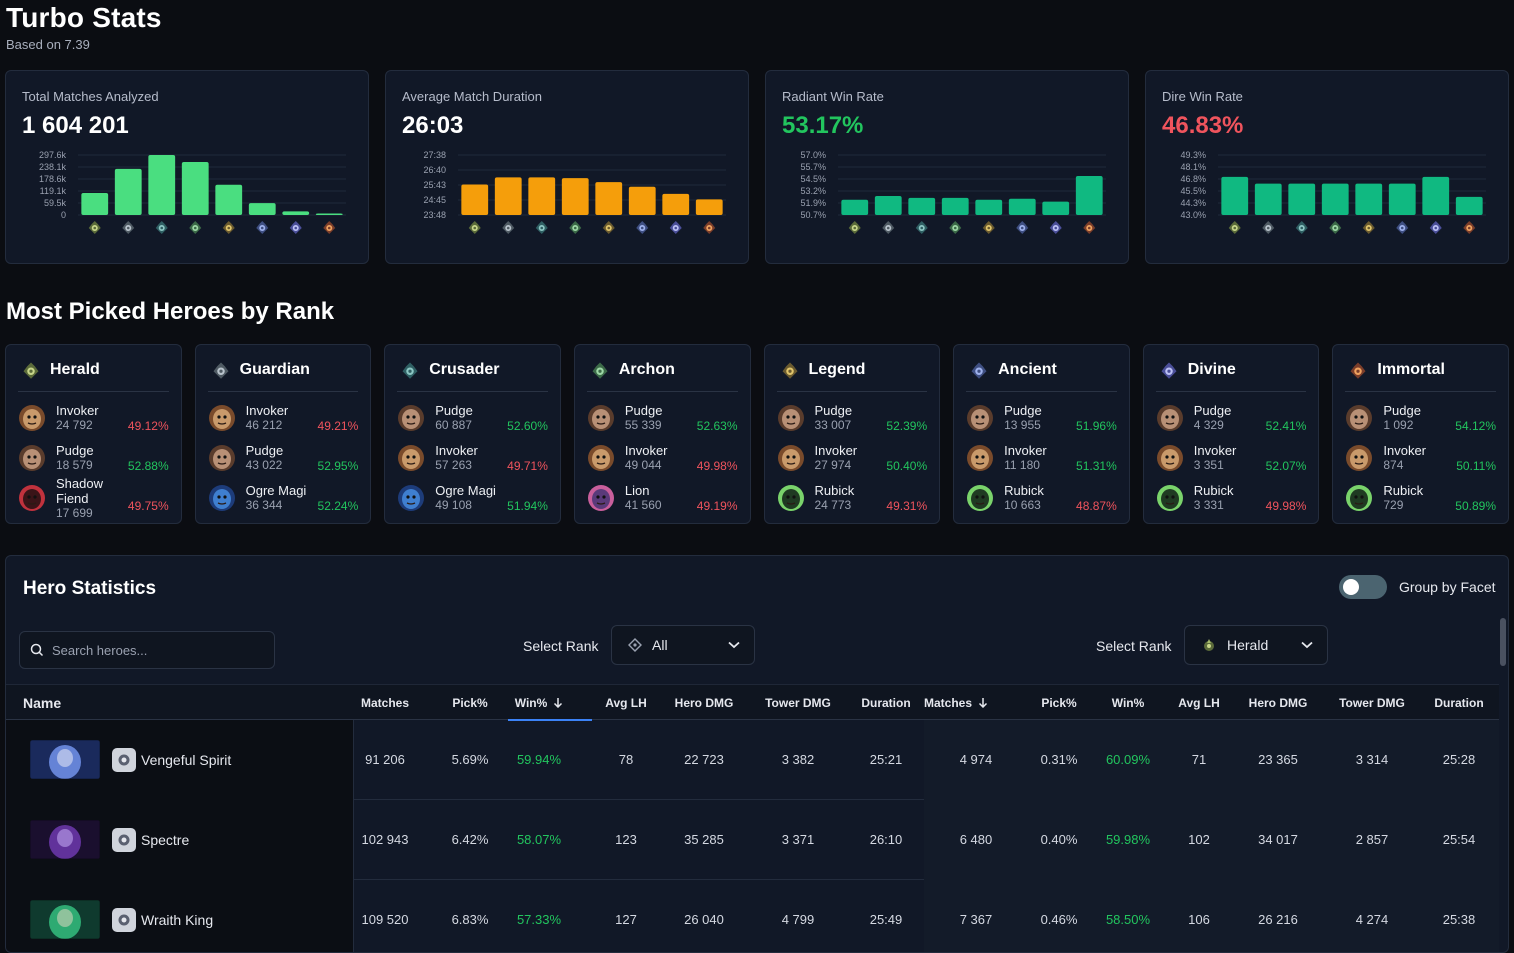 This screenshot has width=1514, height=953. What do you see at coordinates (956, 703) in the screenshot?
I see `column-right-matches: Matches` at bounding box center [956, 703].